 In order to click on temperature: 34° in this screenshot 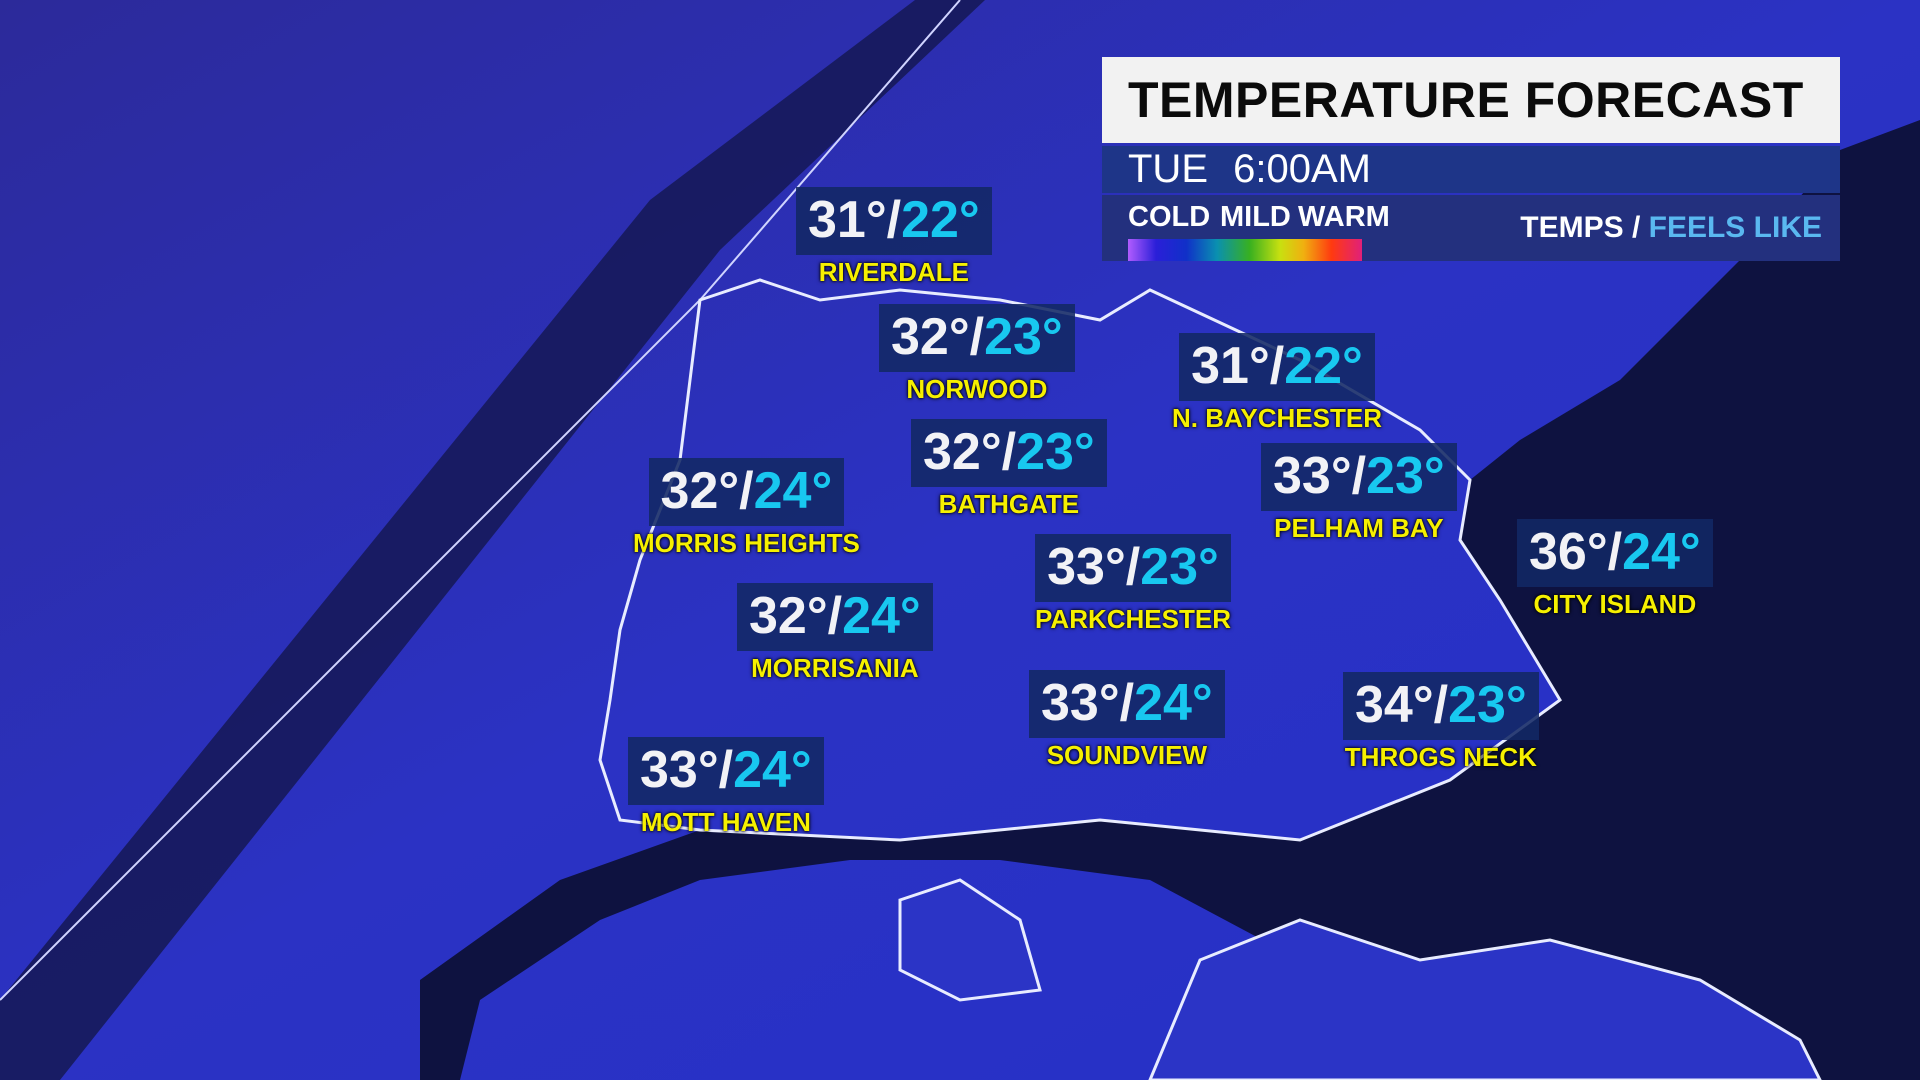, I will do `click(1394, 705)`.